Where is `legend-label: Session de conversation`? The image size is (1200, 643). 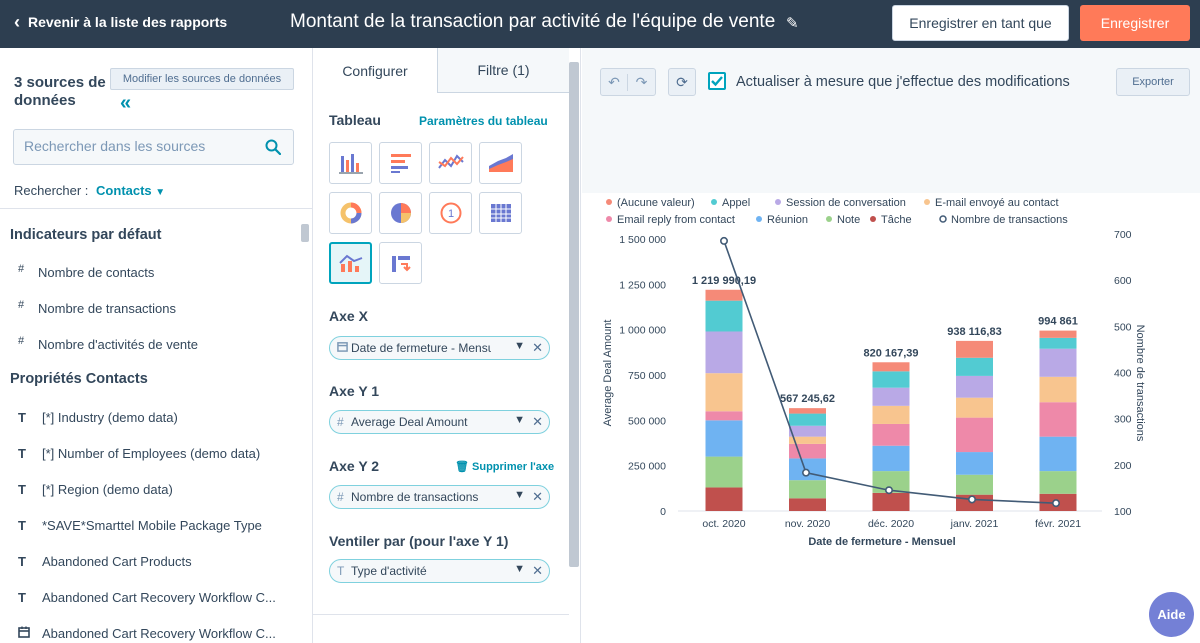 legend-label: Session de conversation is located at coordinates (846, 203).